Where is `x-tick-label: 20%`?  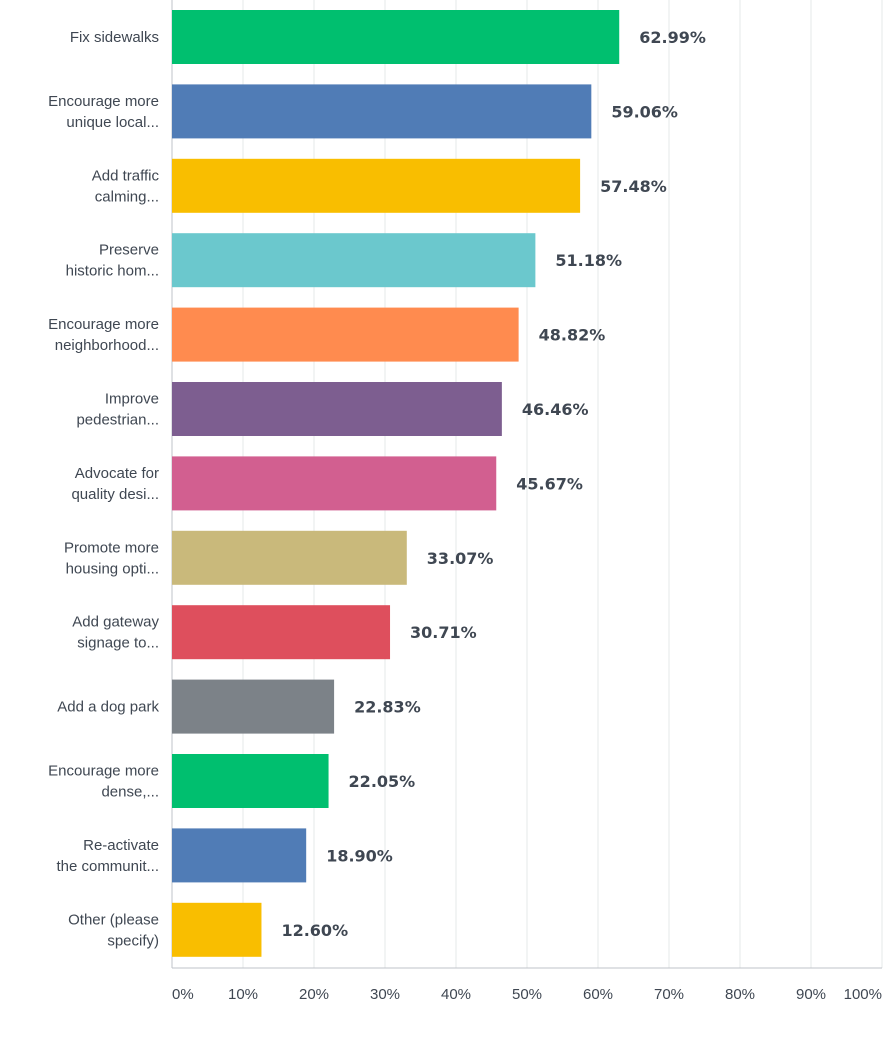
x-tick-label: 20% is located at coordinates (314, 994).